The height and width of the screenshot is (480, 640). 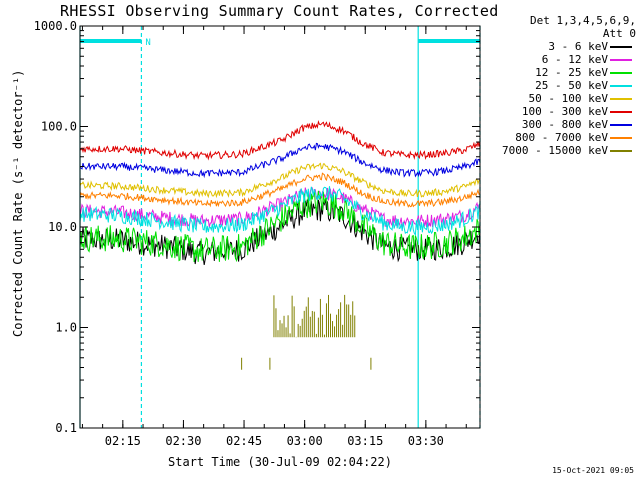 What do you see at coordinates (306, 332) in the screenshot?
I see `series-7000-15000-kev` at bounding box center [306, 332].